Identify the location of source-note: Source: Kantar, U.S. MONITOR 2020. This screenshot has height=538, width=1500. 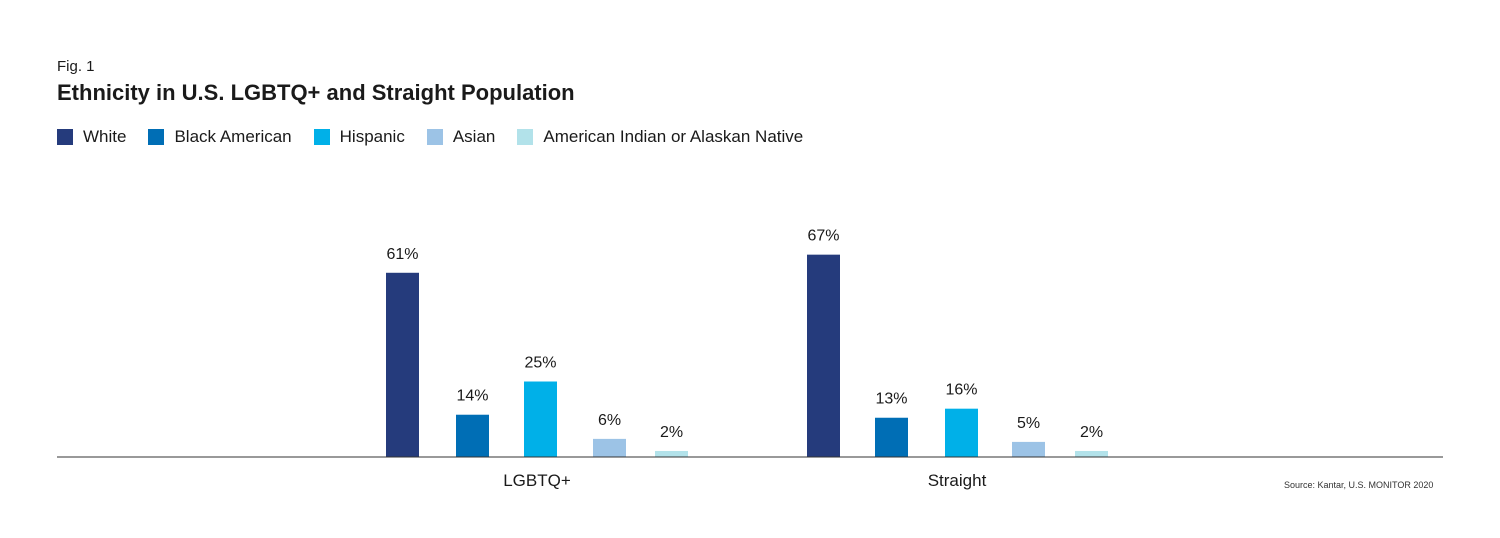
(1359, 485).